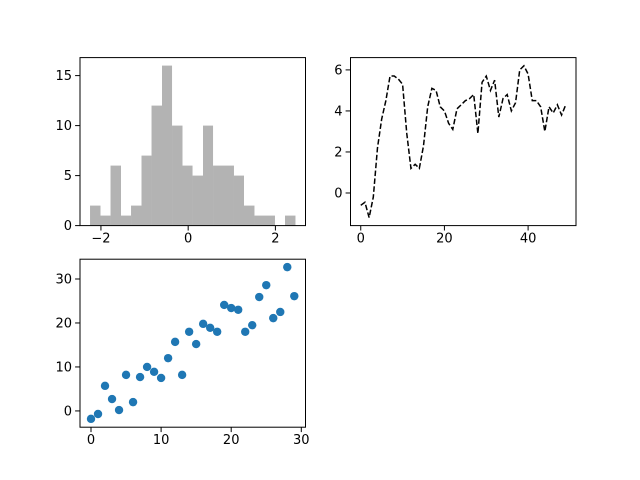  What do you see at coordinates (338, 152) in the screenshot?
I see `y-tick-label: 2` at bounding box center [338, 152].